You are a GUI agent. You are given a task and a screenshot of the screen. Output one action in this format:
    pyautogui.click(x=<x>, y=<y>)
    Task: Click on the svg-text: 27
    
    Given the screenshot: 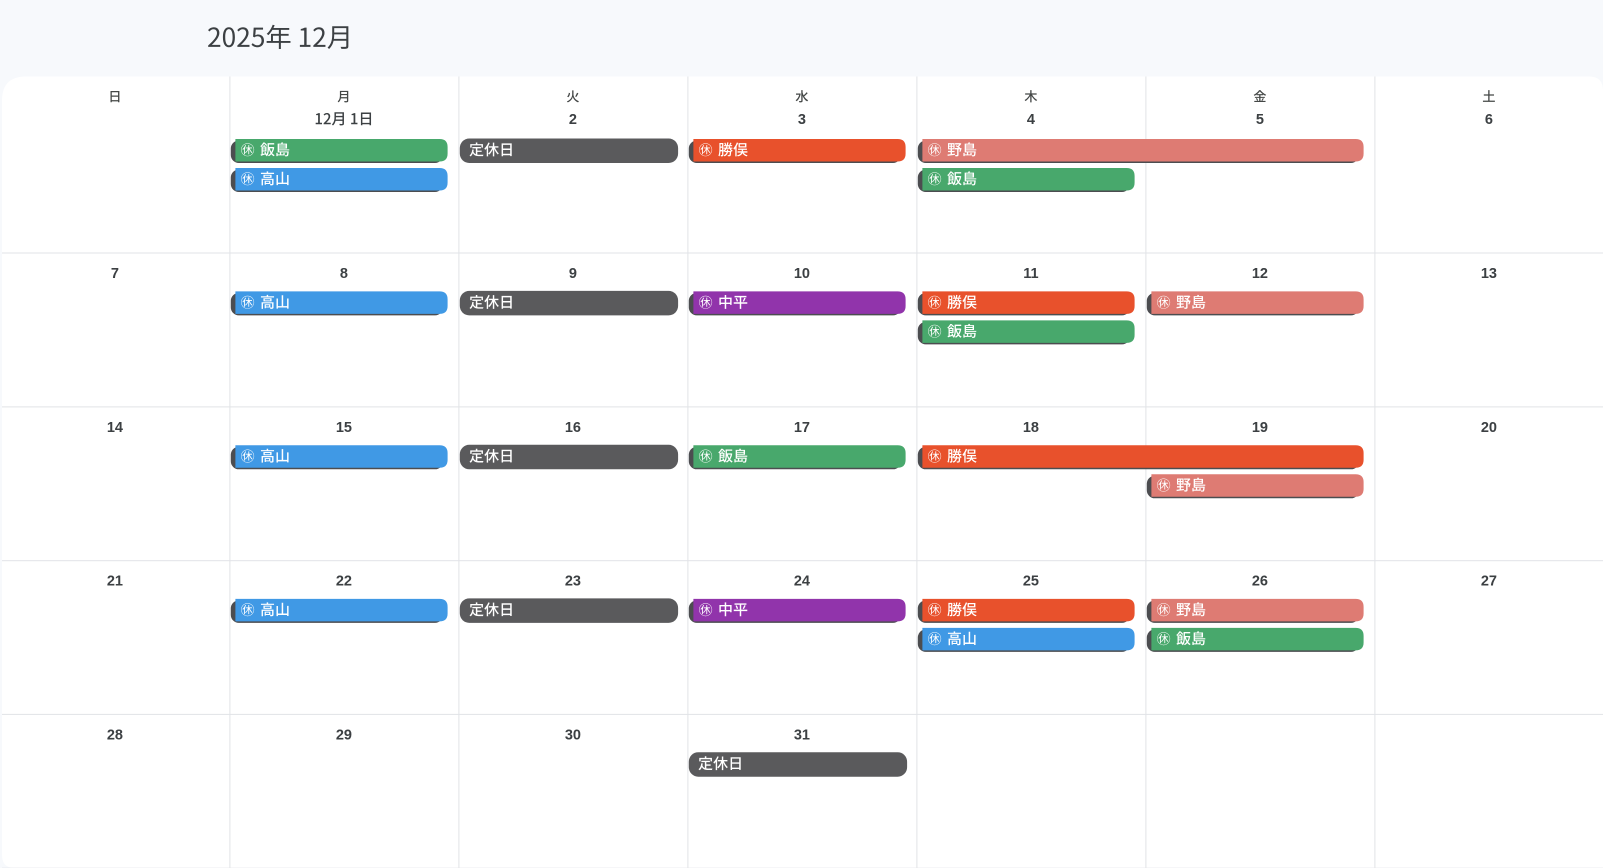 What is the action you would take?
    pyautogui.click(x=1489, y=582)
    